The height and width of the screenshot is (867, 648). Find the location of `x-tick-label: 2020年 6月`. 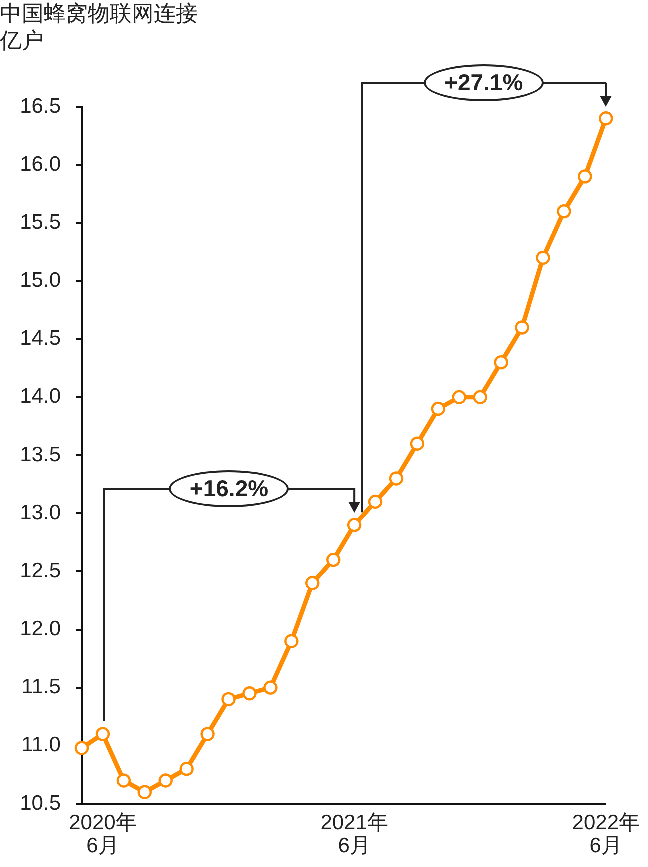

x-tick-label: 2020年 6月 is located at coordinates (103, 834).